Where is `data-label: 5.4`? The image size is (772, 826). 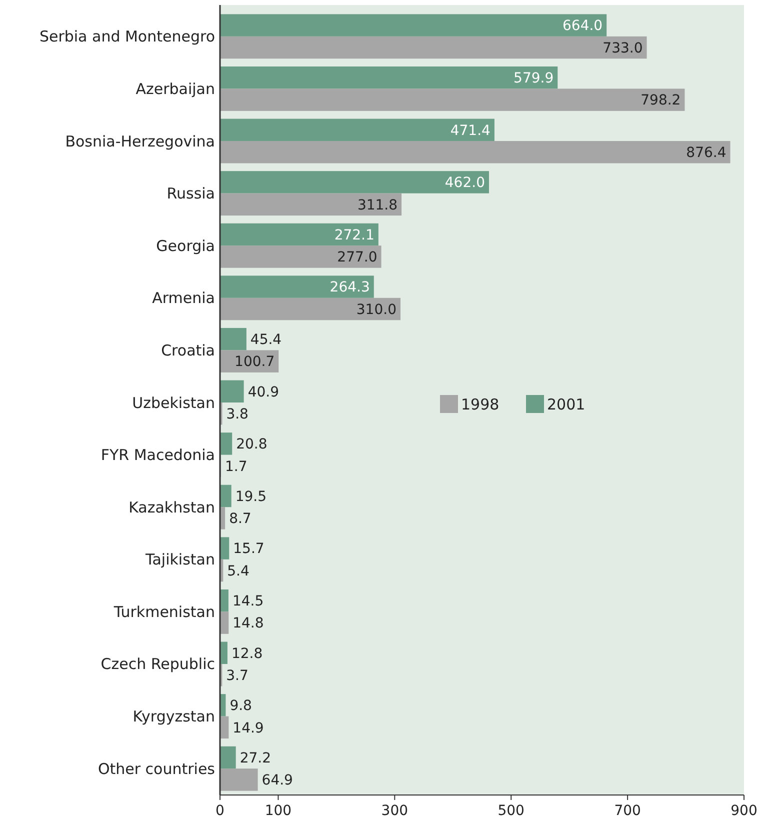
data-label: 5.4 is located at coordinates (238, 571).